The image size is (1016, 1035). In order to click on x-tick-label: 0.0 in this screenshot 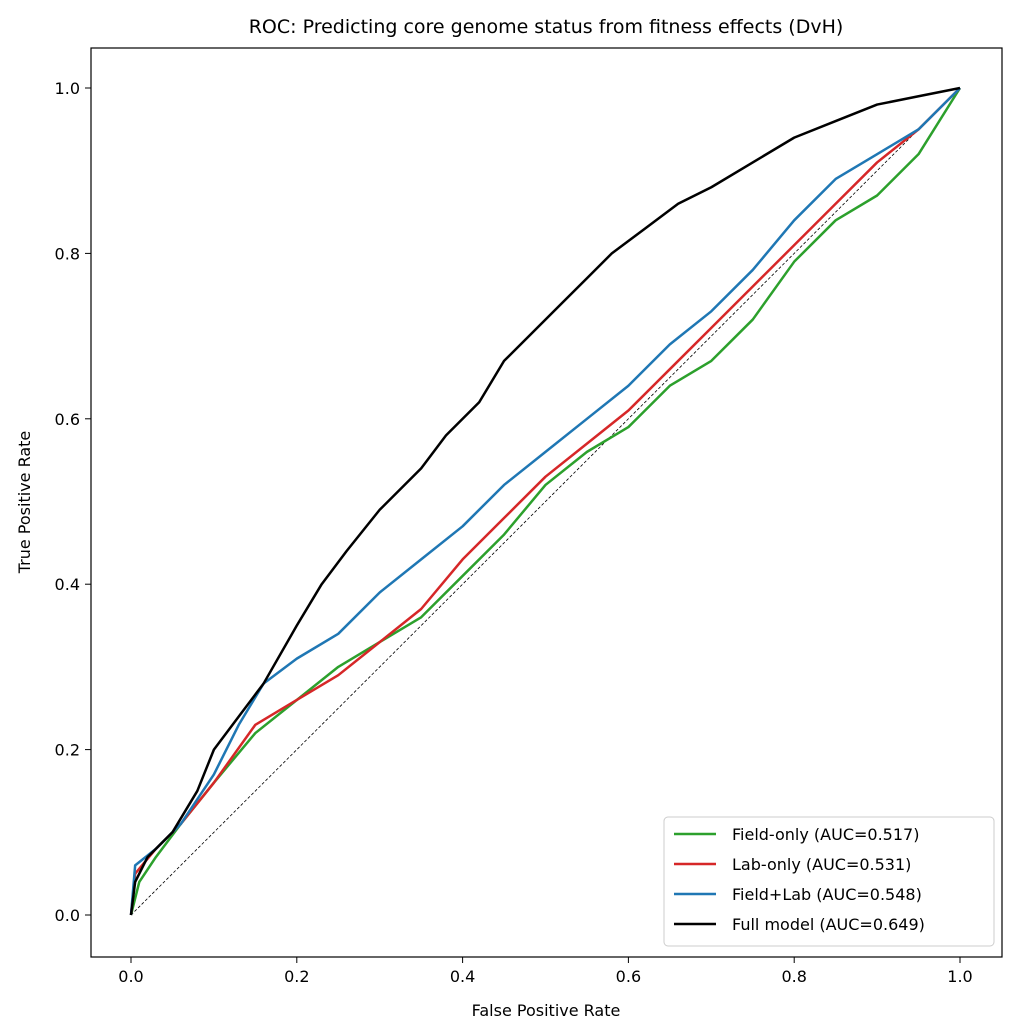, I will do `click(130, 976)`.